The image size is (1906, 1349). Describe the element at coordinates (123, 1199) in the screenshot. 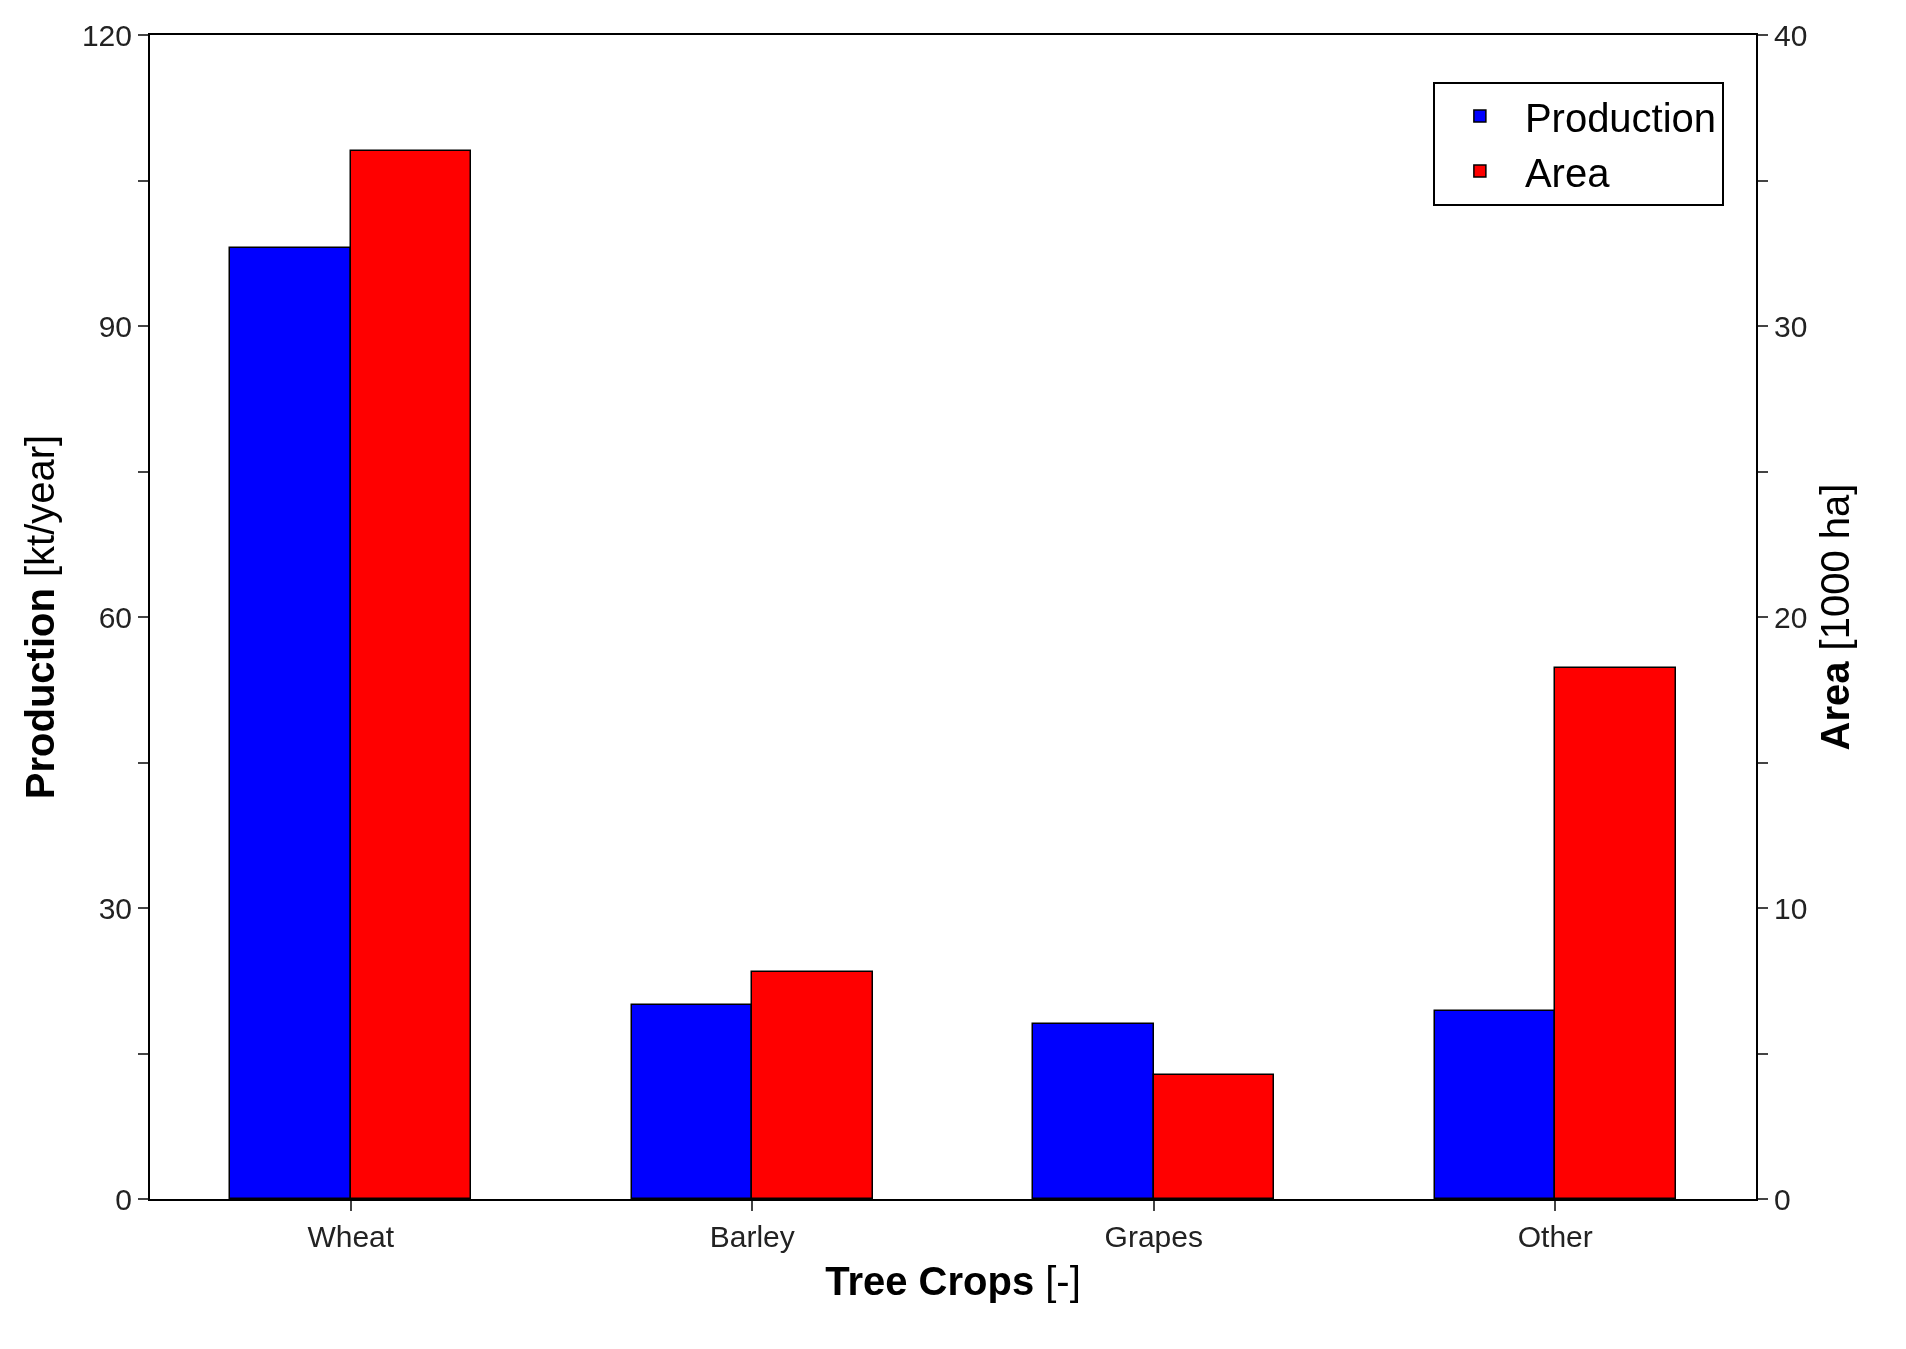

I see `y-tick-label: 0` at that location.